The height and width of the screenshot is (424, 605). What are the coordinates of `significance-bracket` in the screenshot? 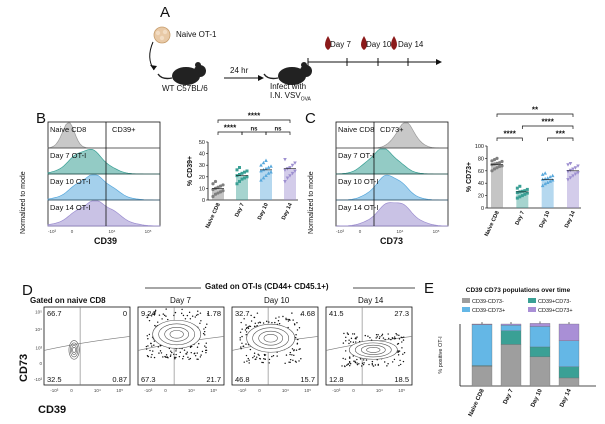 It's located at (509, 139).